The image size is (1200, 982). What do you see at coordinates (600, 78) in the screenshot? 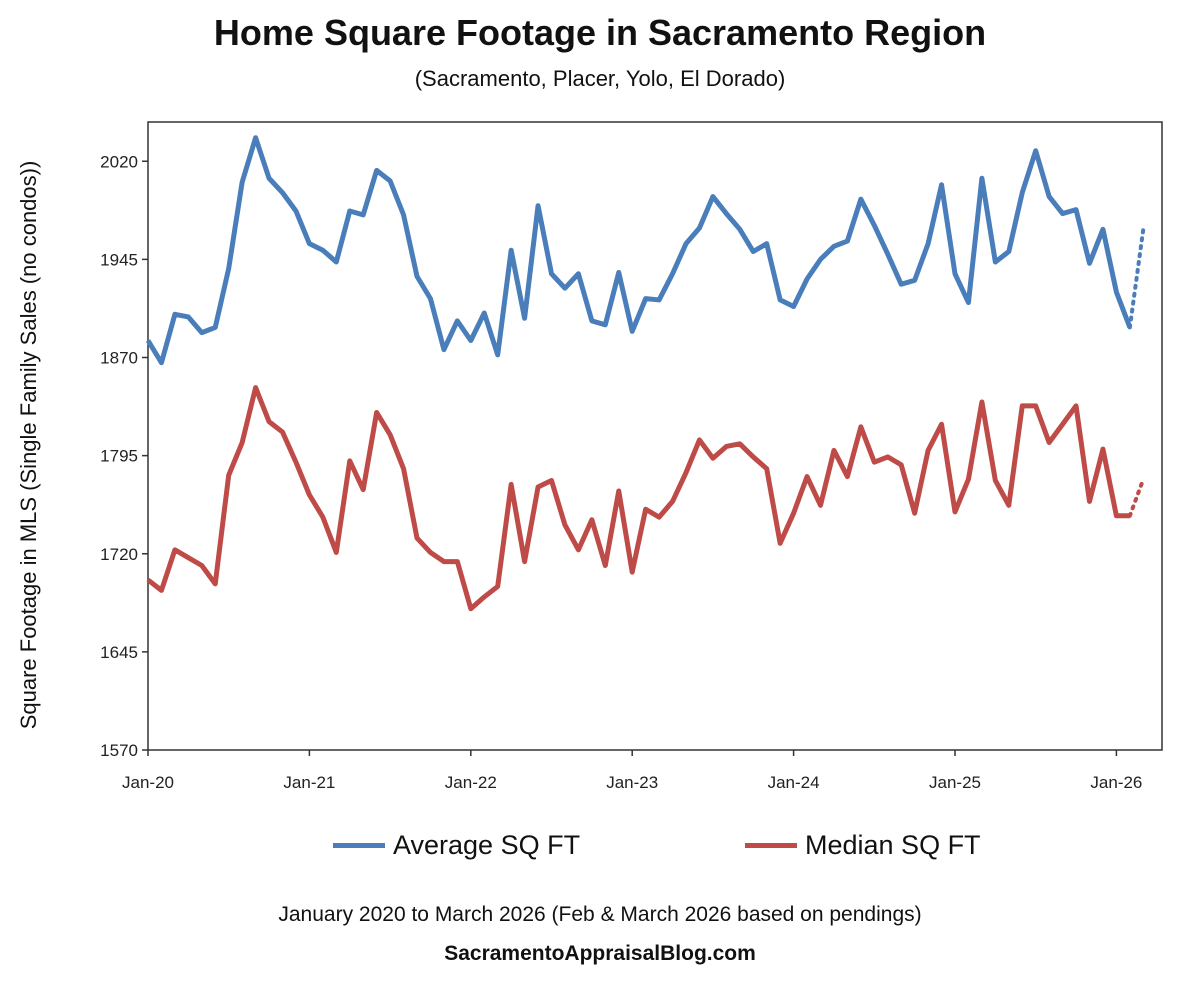
I see `chart-subtitle: (Sacramento, Placer, Yolo, El Dorado)` at bounding box center [600, 78].